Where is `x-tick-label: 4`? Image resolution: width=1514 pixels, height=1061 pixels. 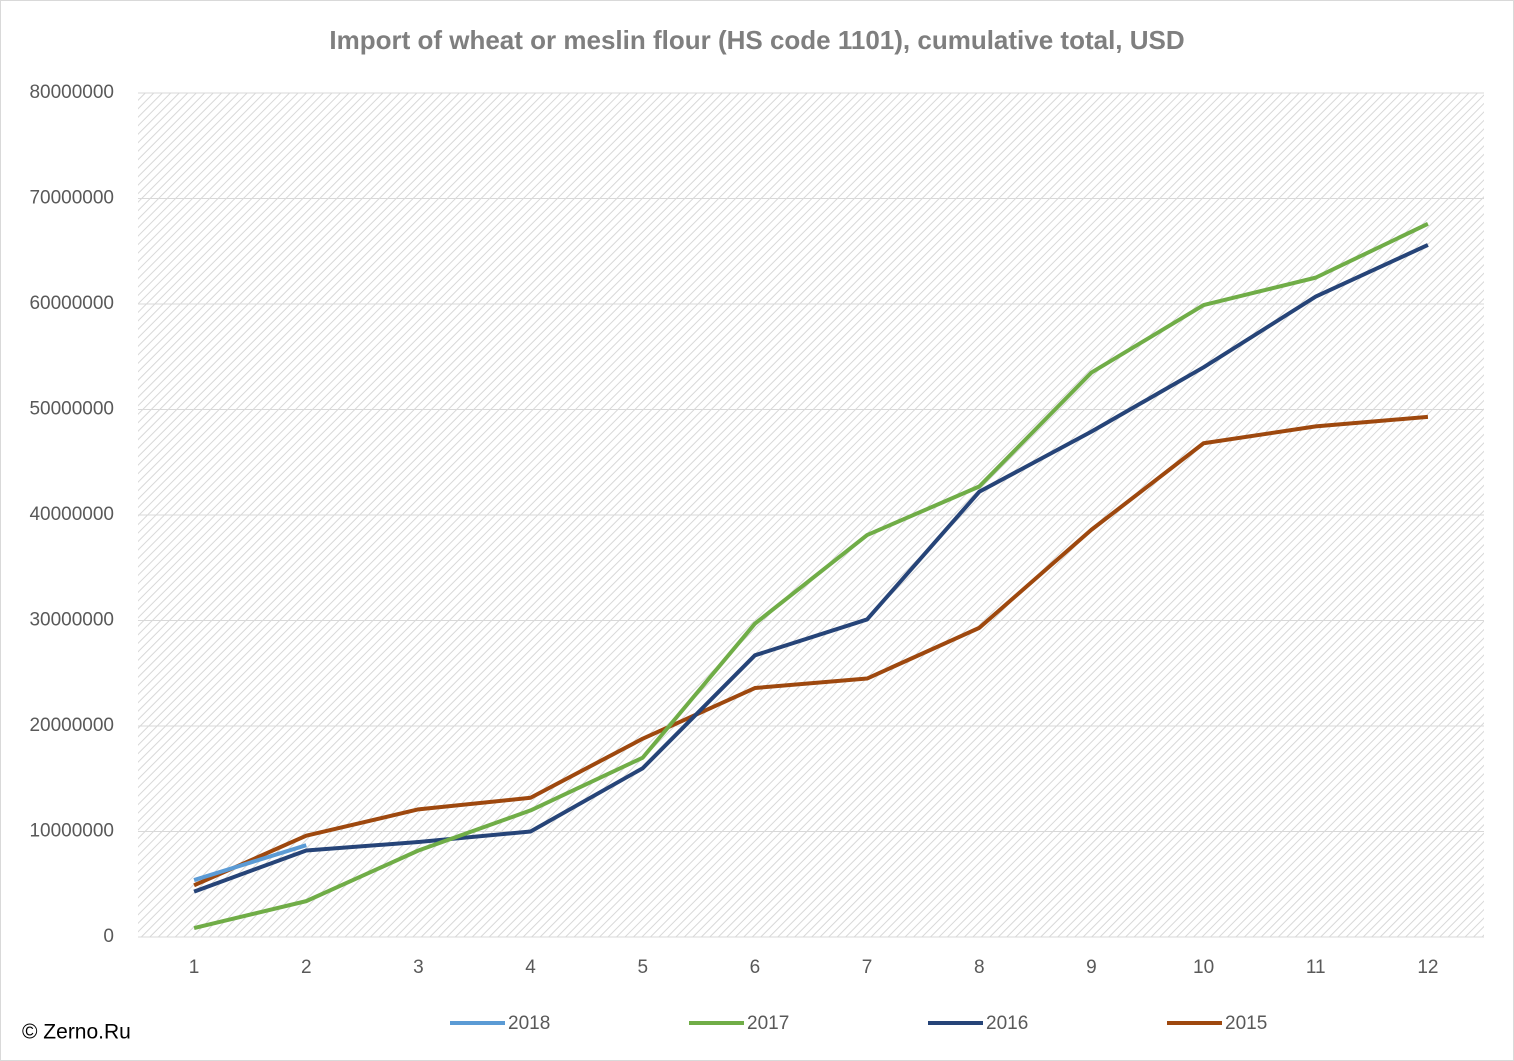
x-tick-label: 4 is located at coordinates (530, 967).